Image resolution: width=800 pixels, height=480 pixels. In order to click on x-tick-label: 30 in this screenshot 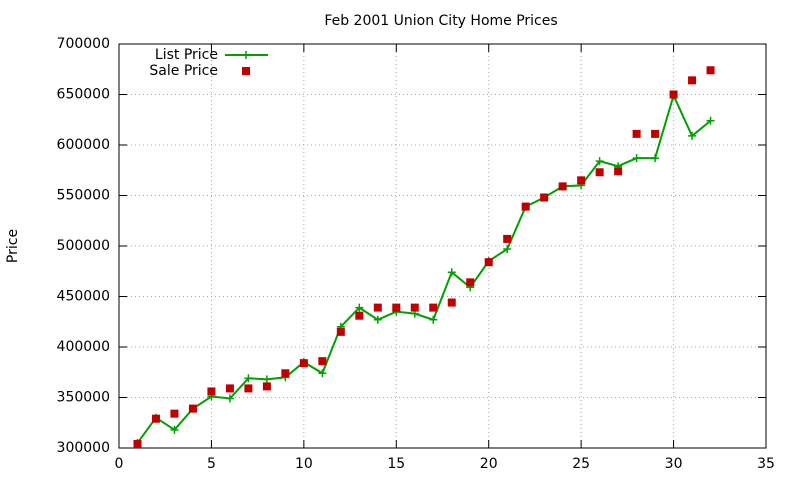, I will do `click(674, 464)`.